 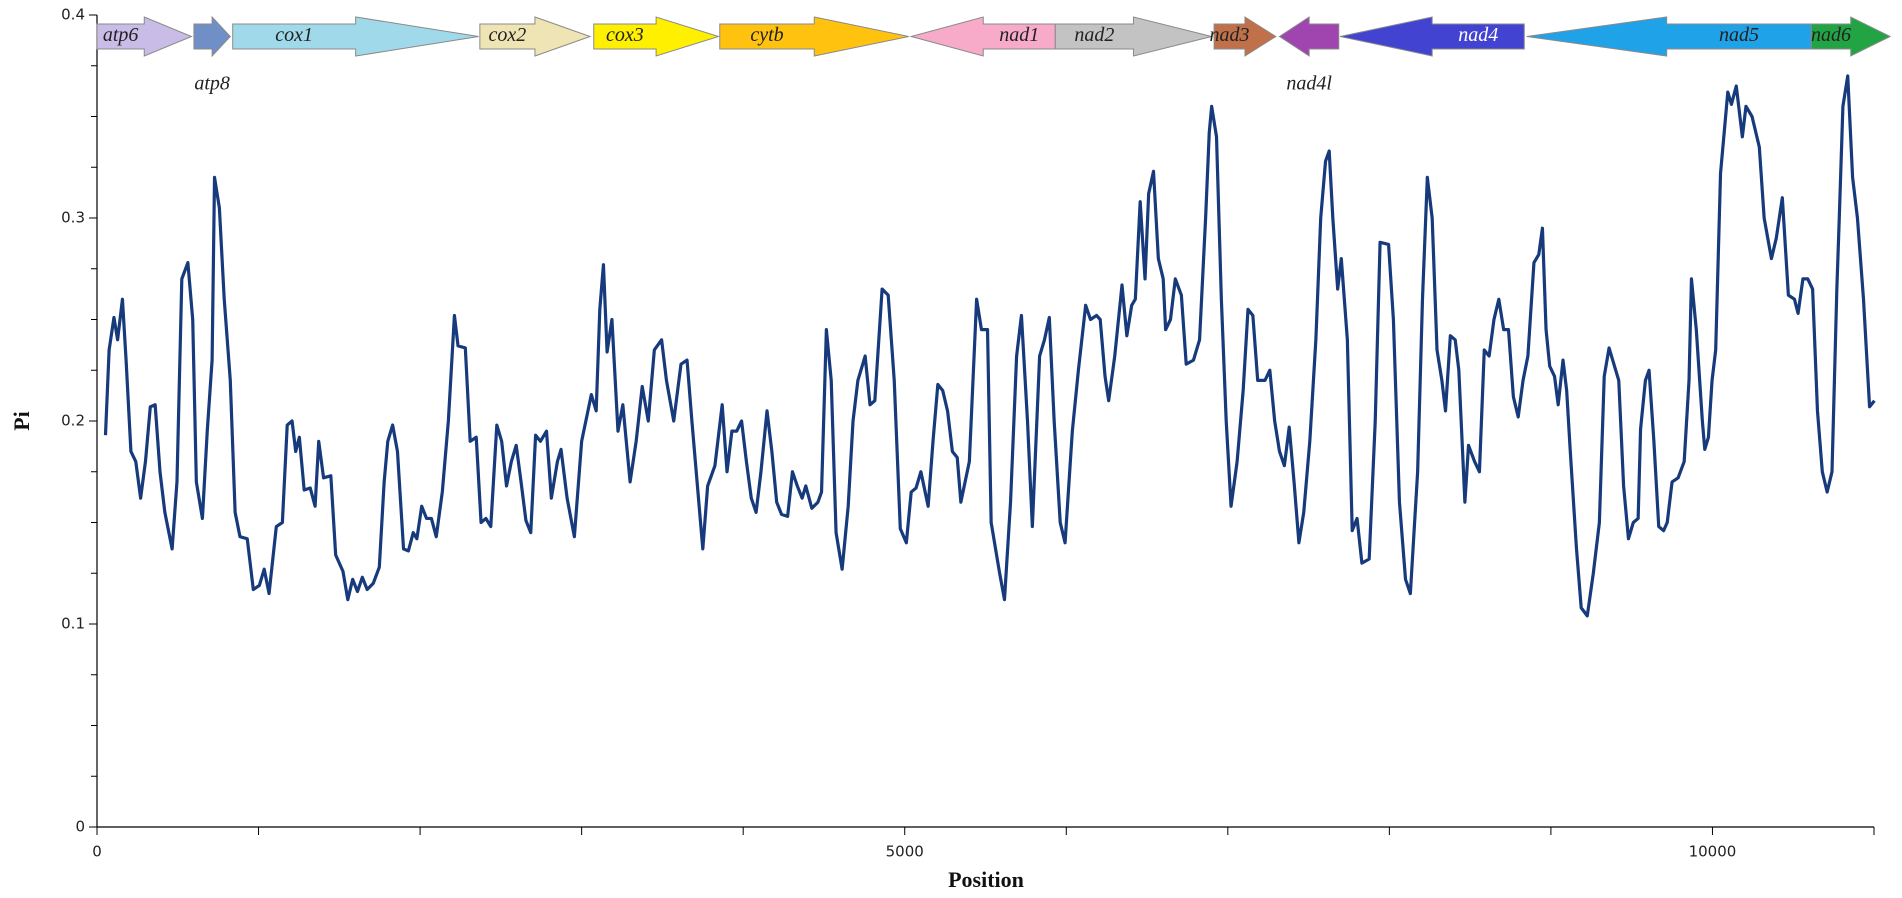 I want to click on gene-label: nad4, so click(x=1478, y=35).